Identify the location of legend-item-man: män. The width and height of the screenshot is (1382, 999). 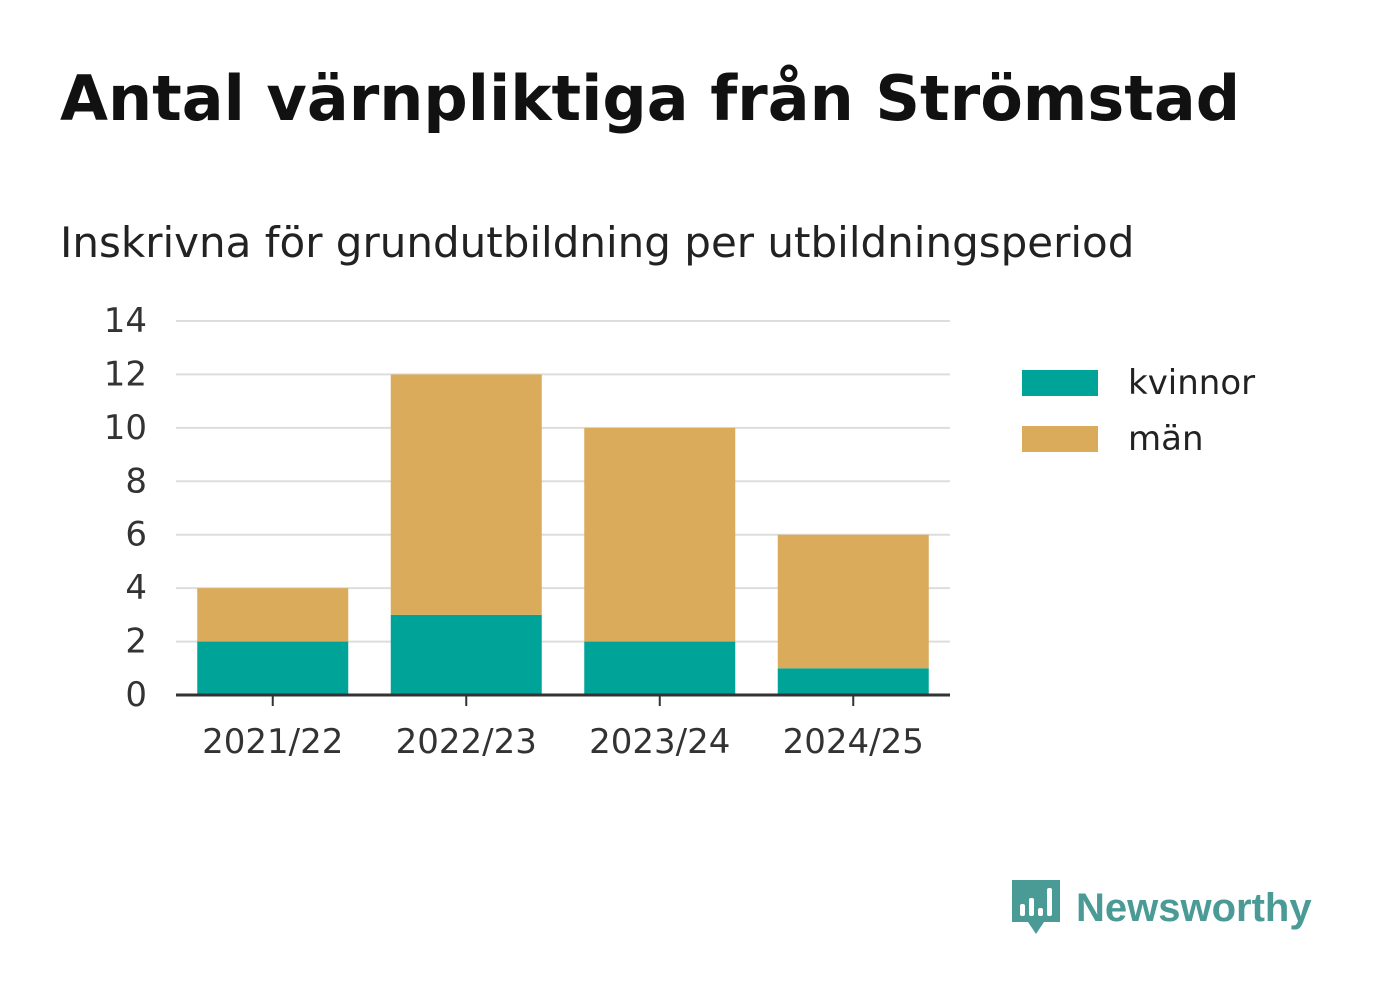
(1138, 439).